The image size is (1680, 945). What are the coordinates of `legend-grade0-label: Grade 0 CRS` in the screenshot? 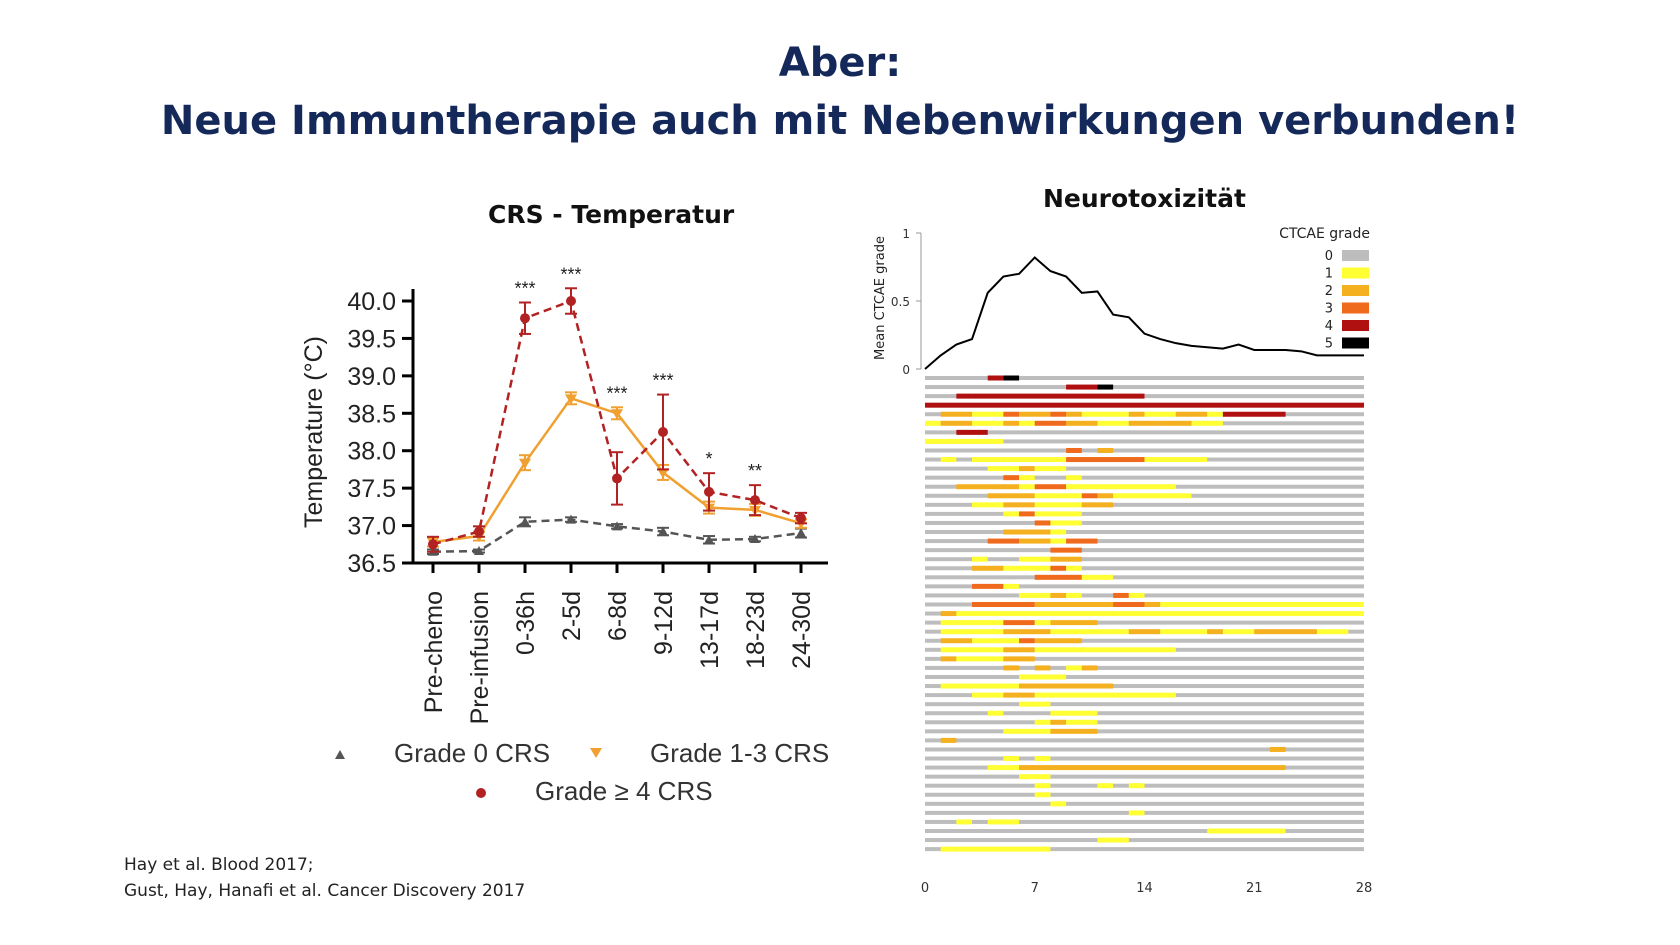 It's located at (472, 753).